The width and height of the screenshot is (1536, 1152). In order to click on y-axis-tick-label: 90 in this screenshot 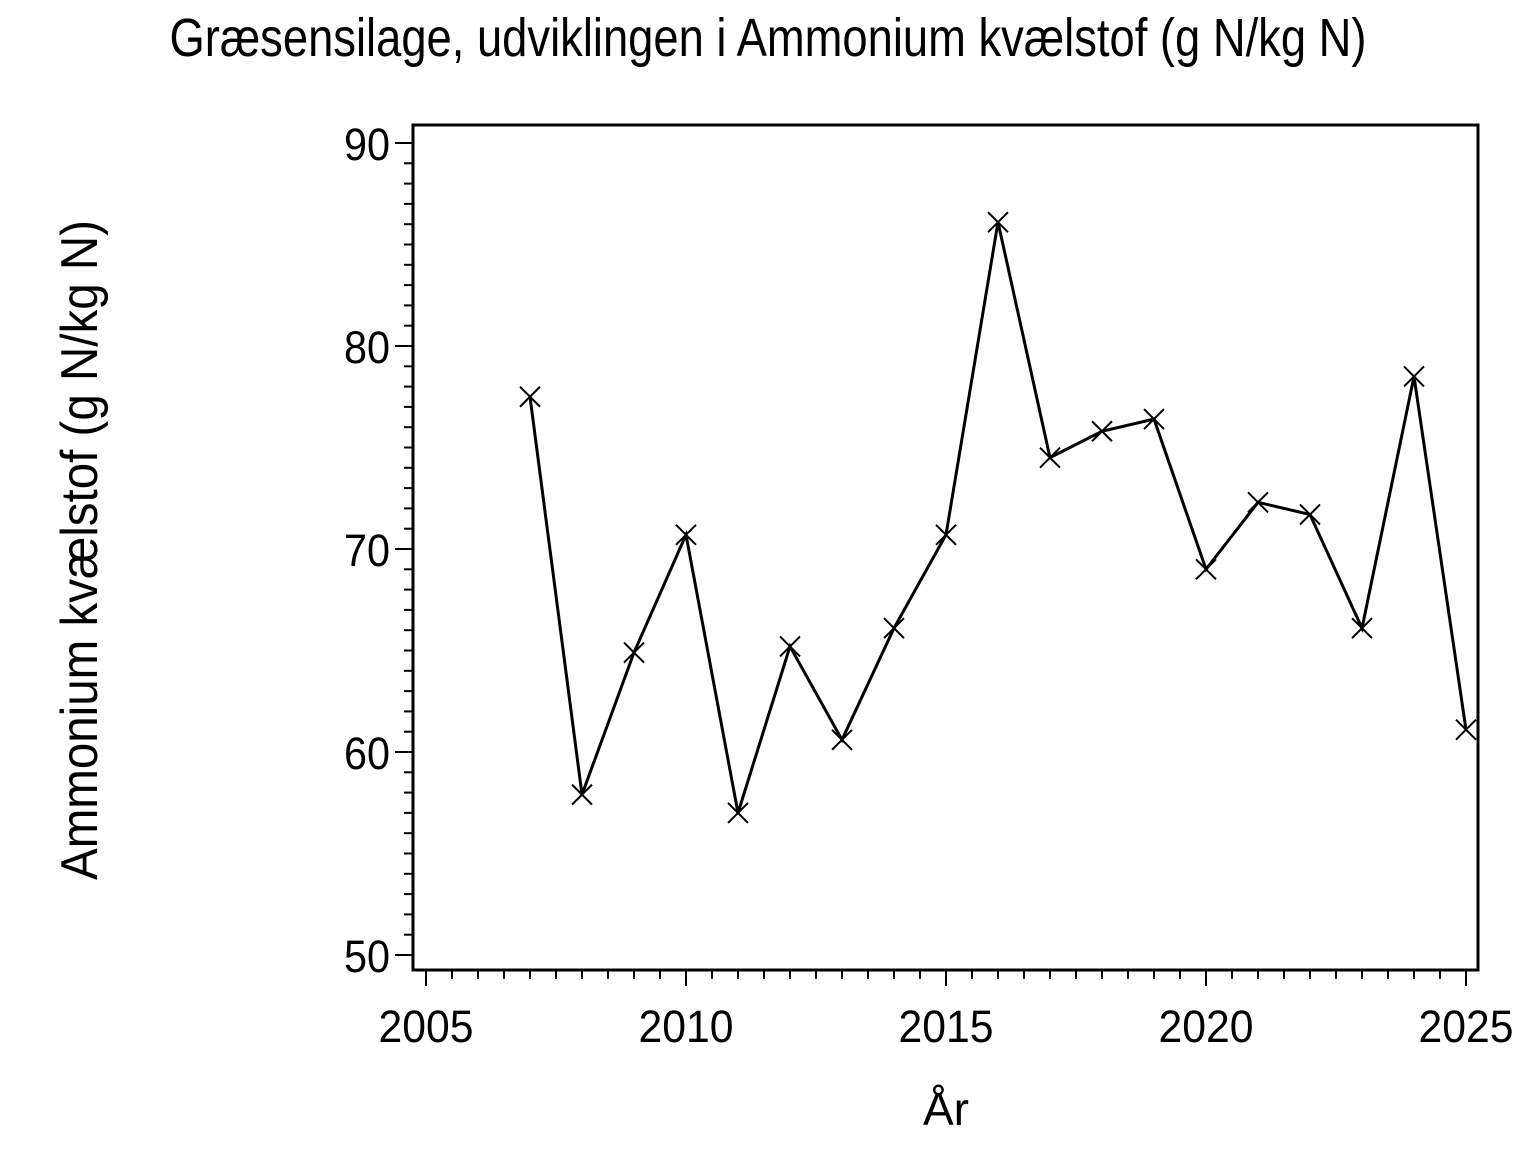, I will do `click(367, 144)`.